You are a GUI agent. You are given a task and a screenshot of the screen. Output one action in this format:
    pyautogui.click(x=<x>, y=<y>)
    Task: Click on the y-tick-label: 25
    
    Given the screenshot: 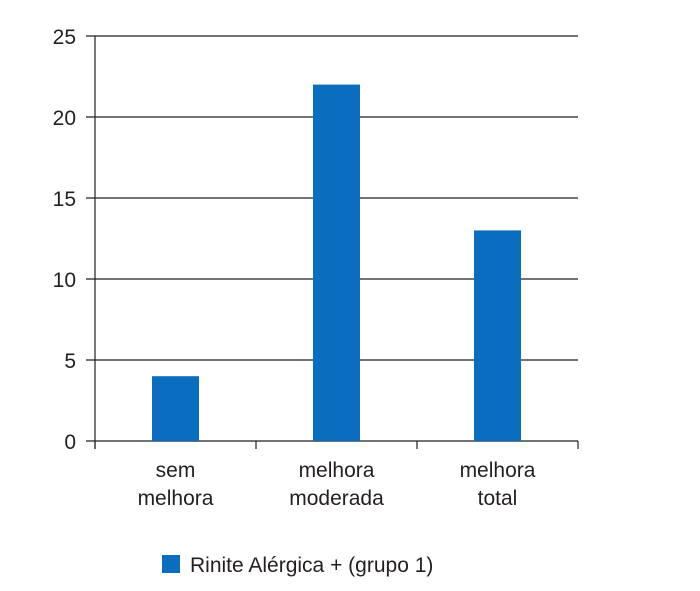 What is the action you would take?
    pyautogui.click(x=64, y=37)
    